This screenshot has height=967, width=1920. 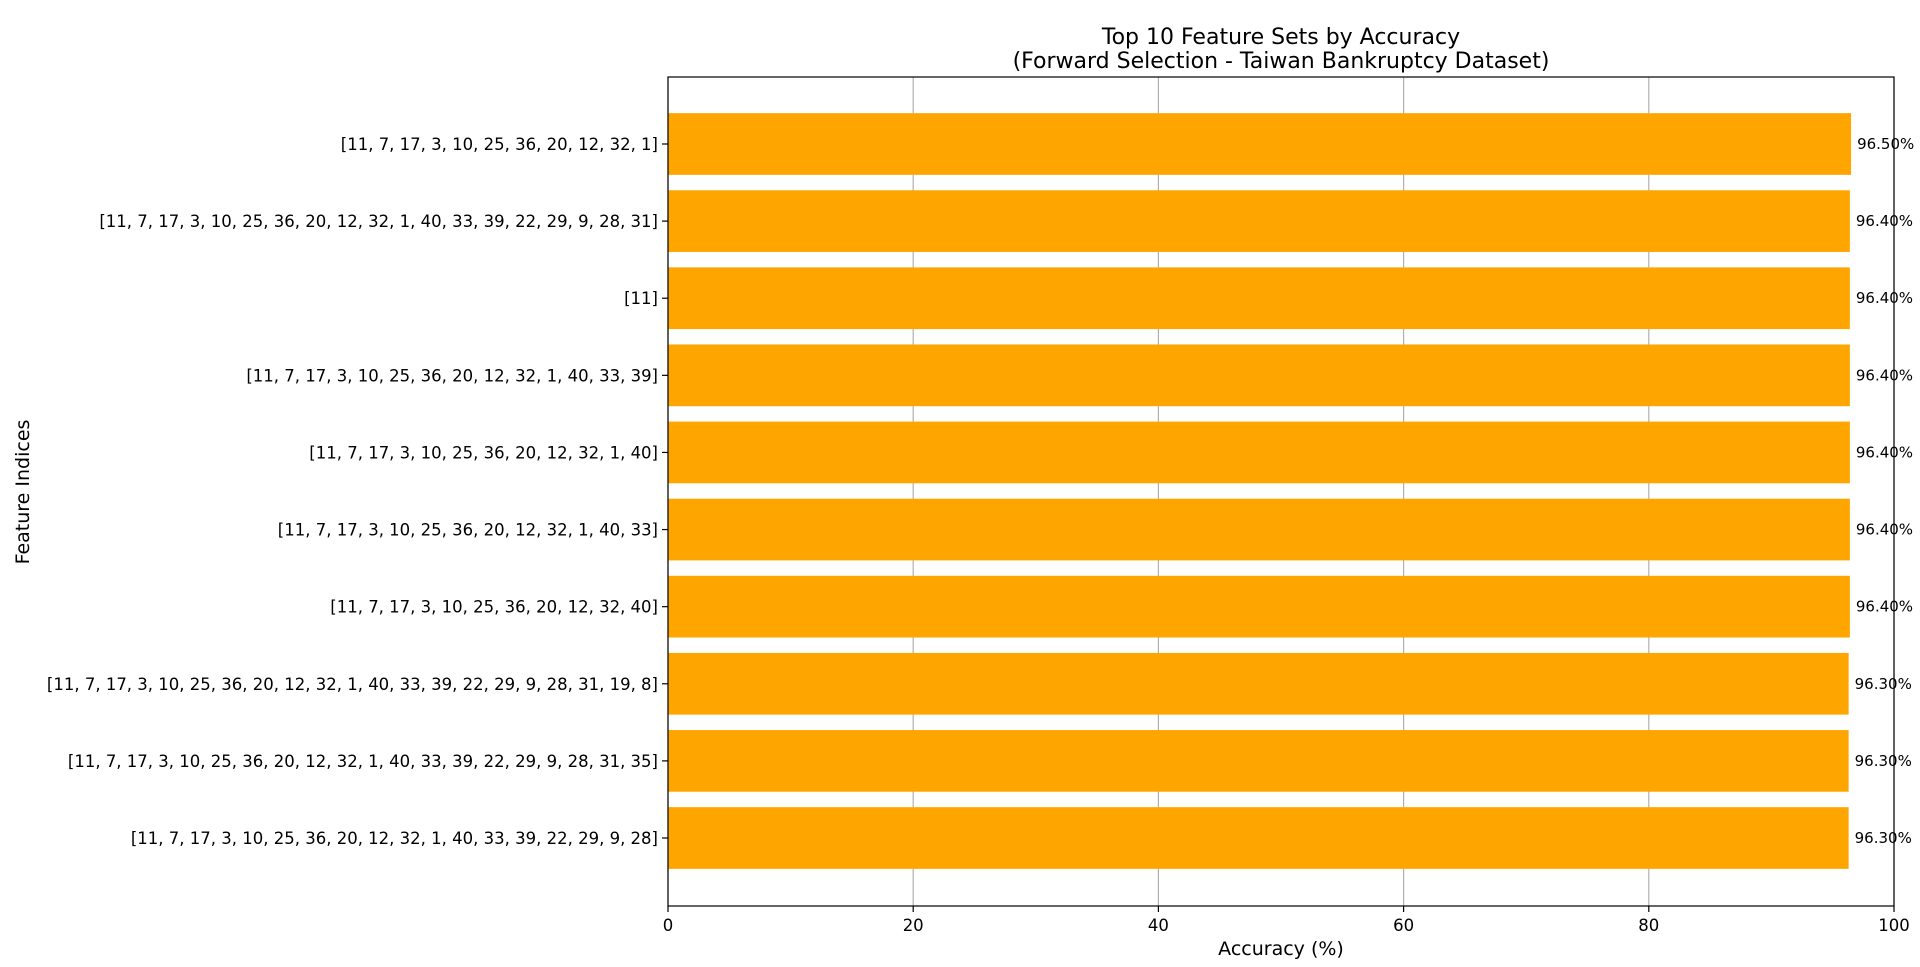 What do you see at coordinates (641, 298) in the screenshot?
I see `y-tick-label: [11]` at bounding box center [641, 298].